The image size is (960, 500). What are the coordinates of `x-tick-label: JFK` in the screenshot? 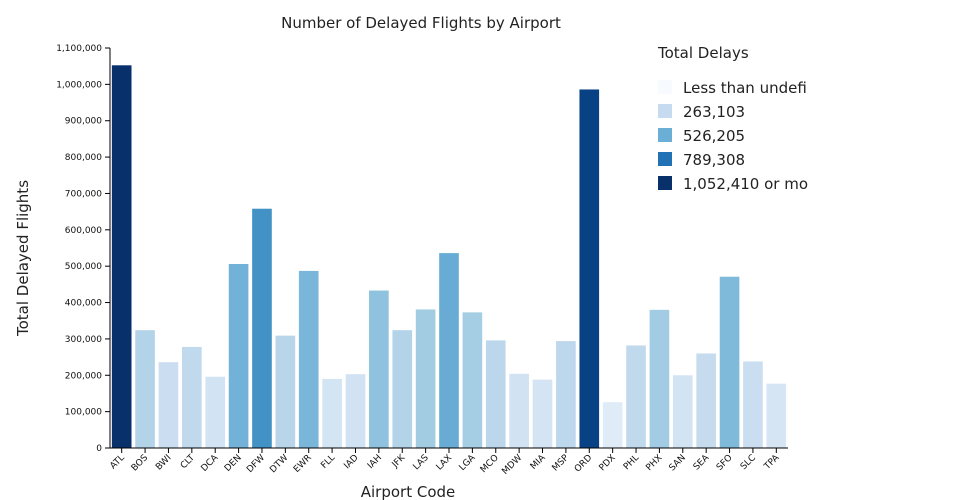 It's located at (399, 461).